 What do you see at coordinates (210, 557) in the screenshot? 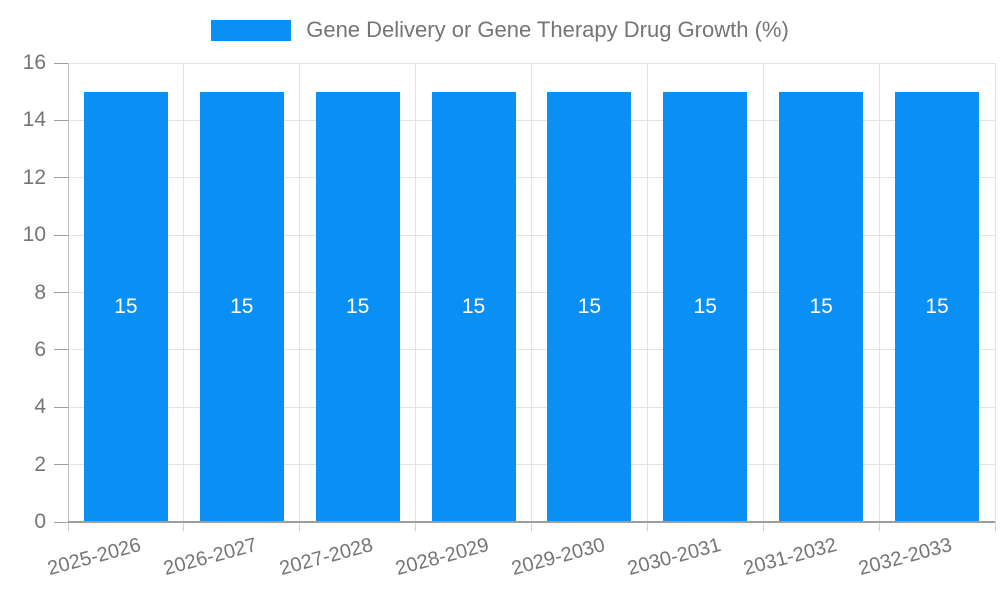
I see `x-tick-label: 2026-2027` at bounding box center [210, 557].